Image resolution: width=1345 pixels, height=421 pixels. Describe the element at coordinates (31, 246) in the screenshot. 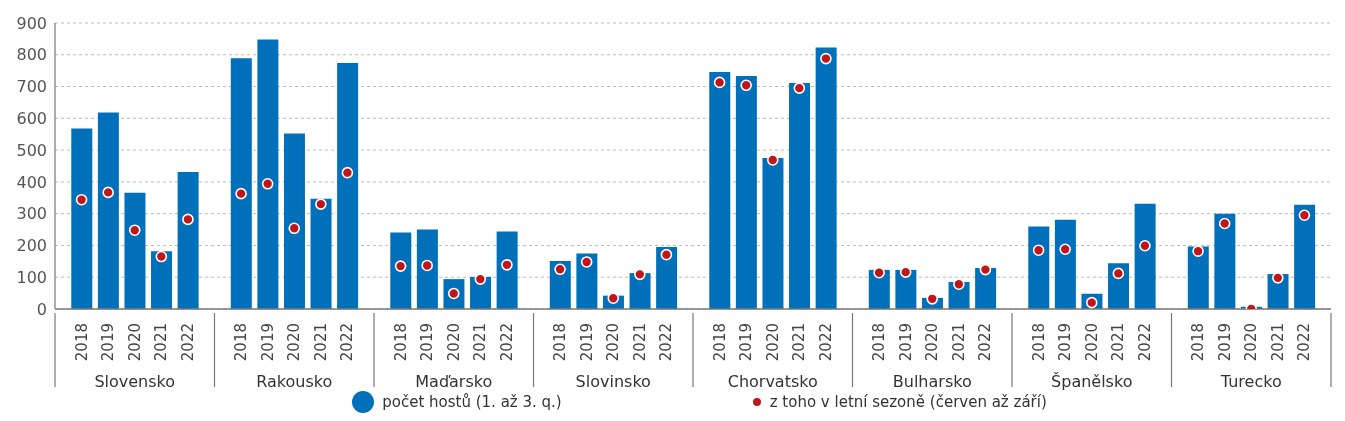

I see `y-tick-label: 200` at that location.